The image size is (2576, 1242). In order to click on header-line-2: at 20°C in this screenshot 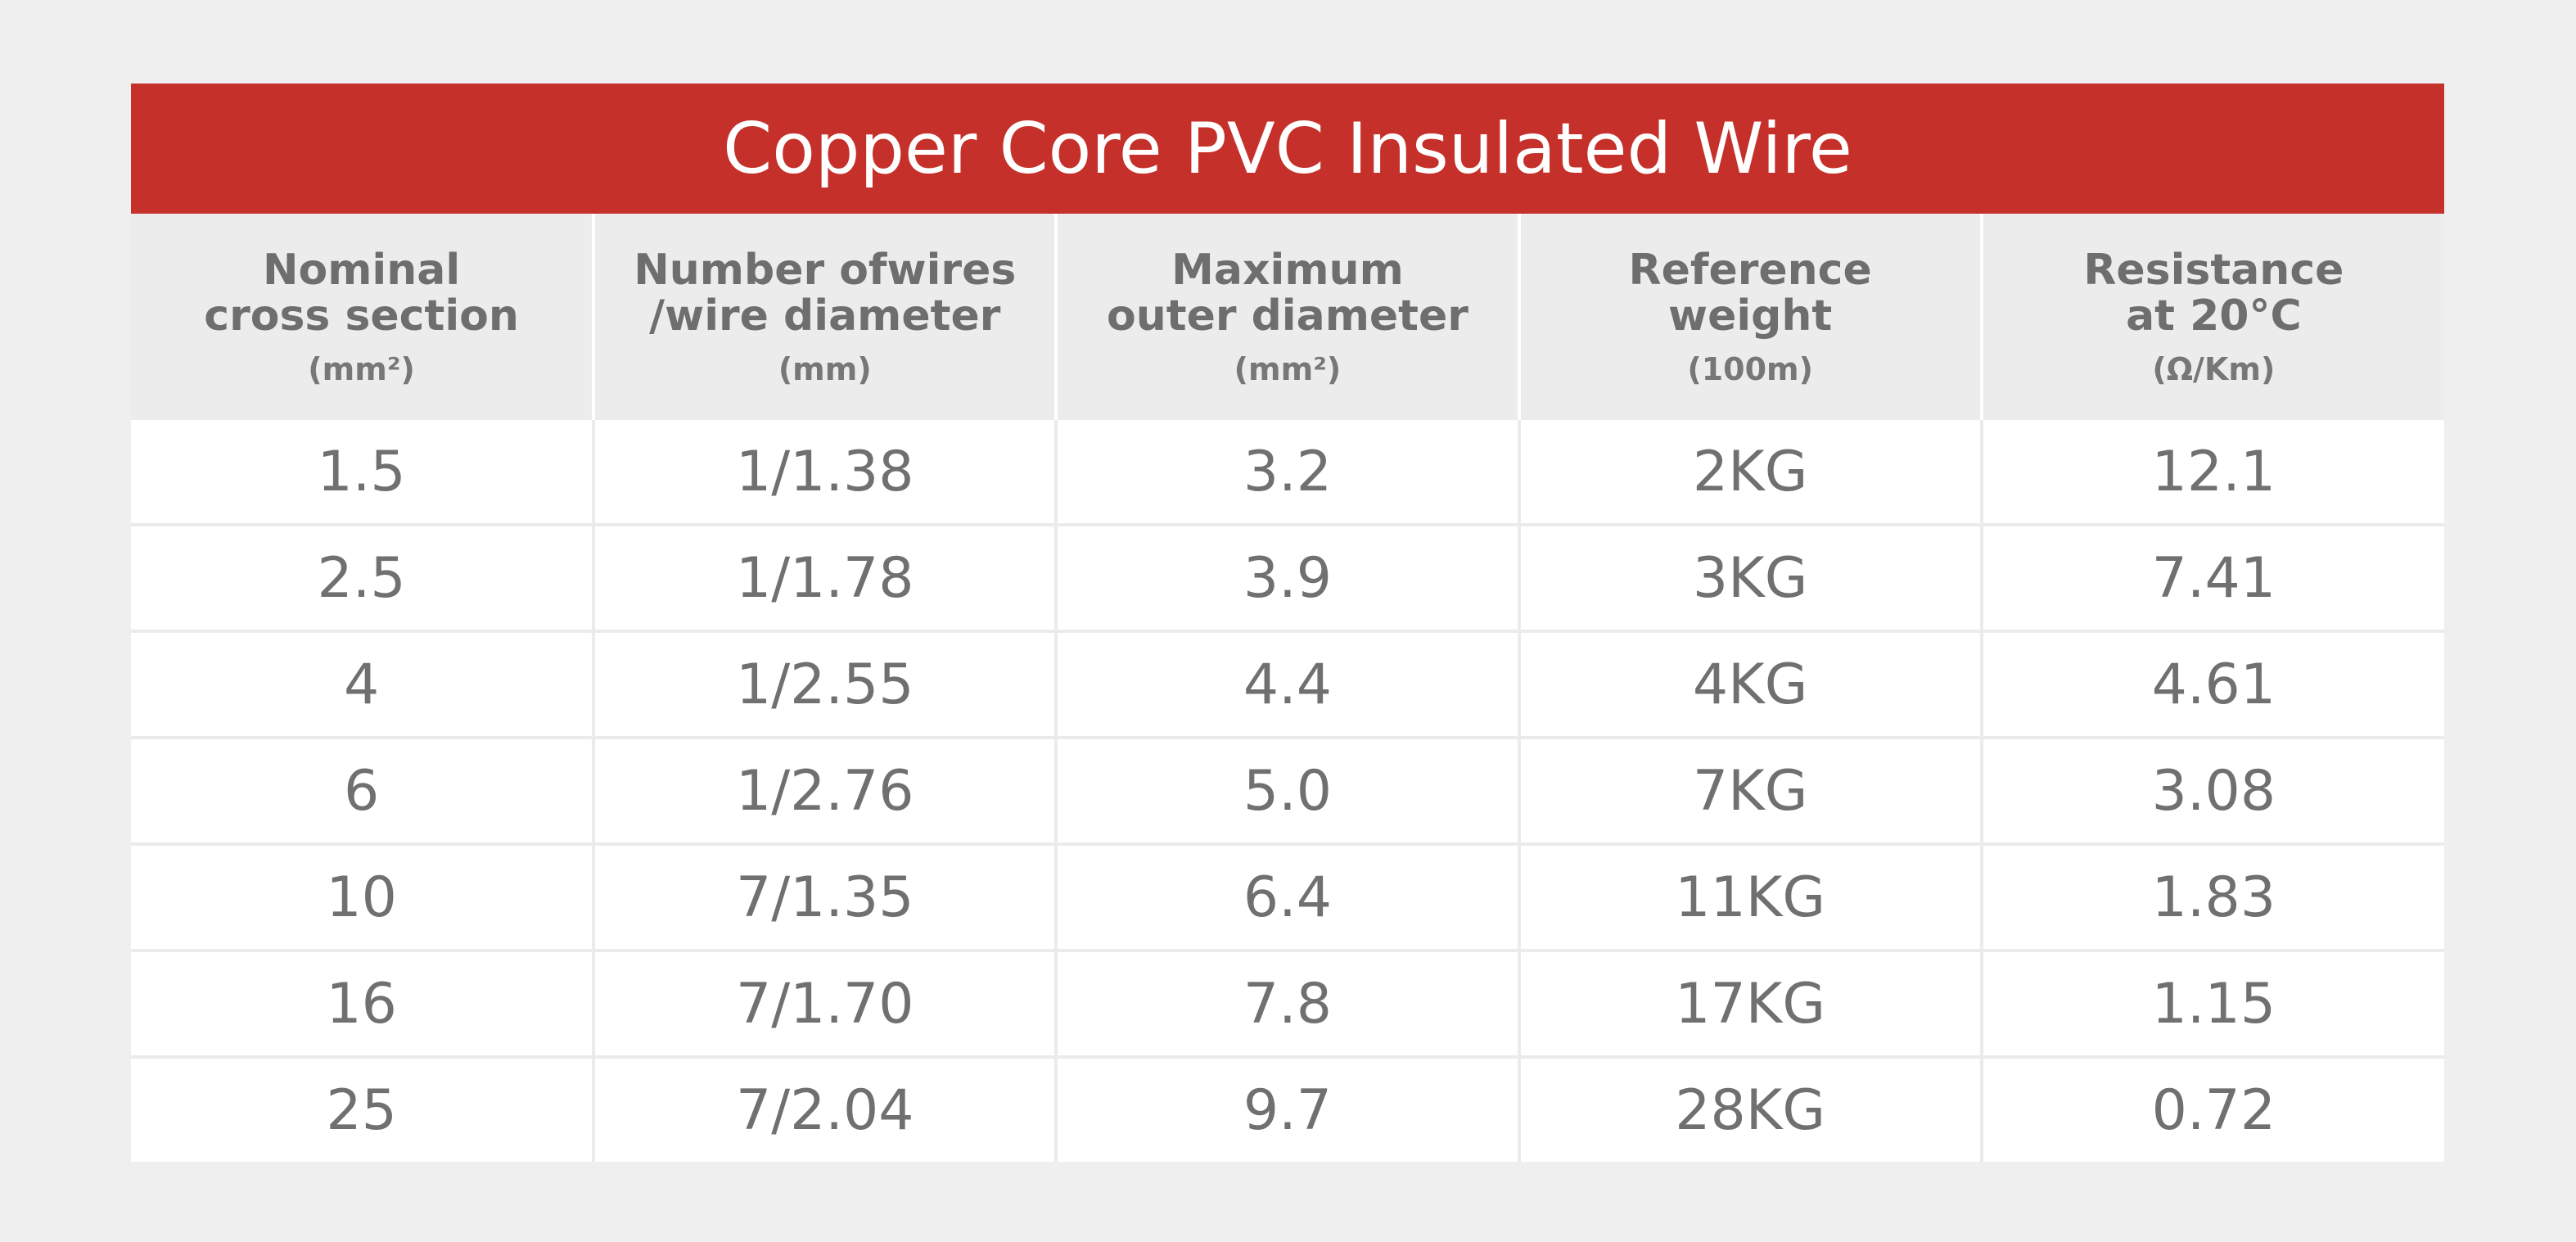, I will do `click(2214, 316)`.